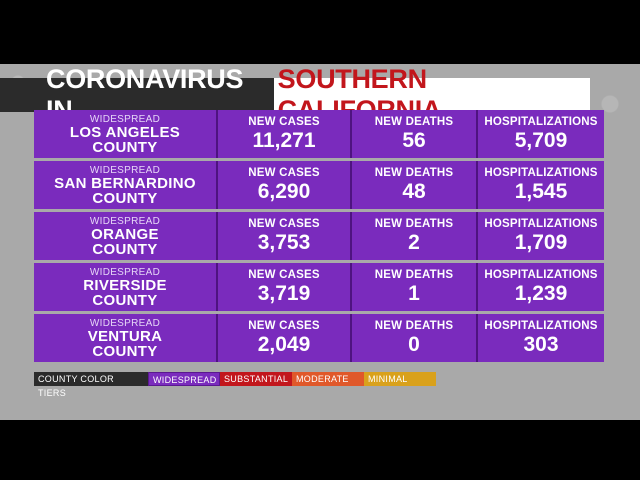 This screenshot has width=640, height=480. What do you see at coordinates (414, 344) in the screenshot?
I see `new-deaths-value: 0` at bounding box center [414, 344].